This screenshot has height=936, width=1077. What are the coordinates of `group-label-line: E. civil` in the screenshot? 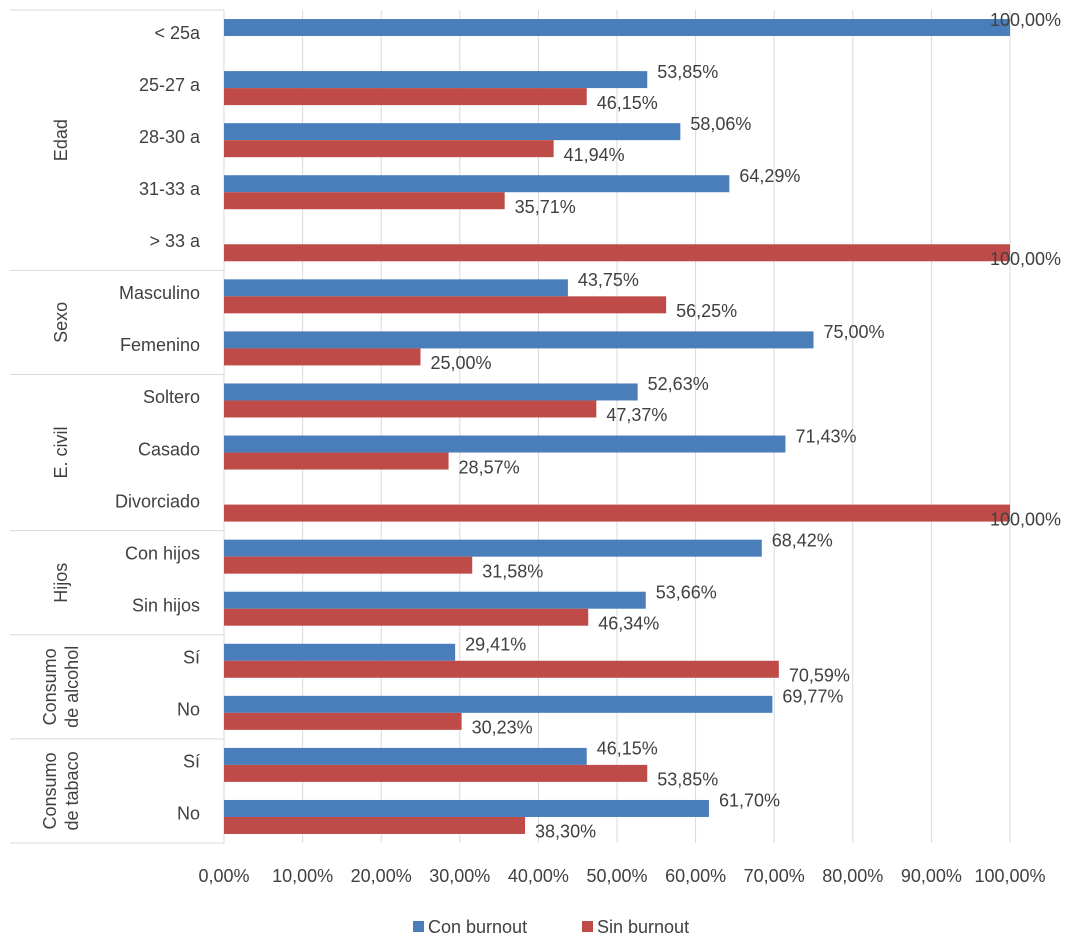 It's located at (61, 453).